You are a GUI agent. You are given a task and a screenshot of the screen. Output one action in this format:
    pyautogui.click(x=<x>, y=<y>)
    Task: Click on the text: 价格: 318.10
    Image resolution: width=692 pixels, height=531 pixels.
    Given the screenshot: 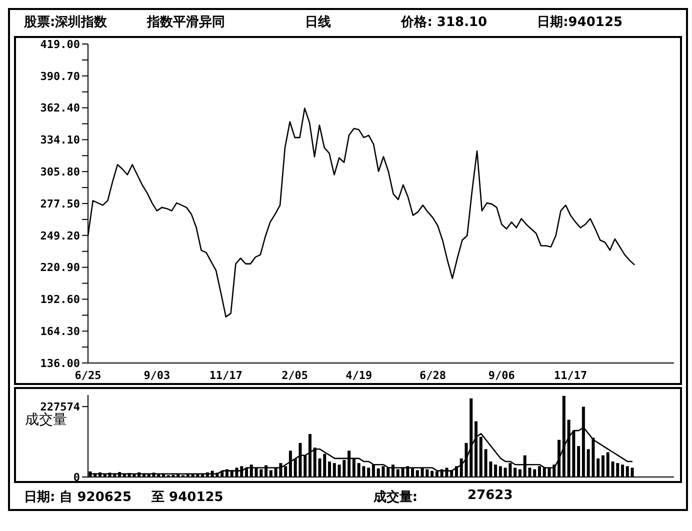 What is the action you would take?
    pyautogui.click(x=444, y=22)
    